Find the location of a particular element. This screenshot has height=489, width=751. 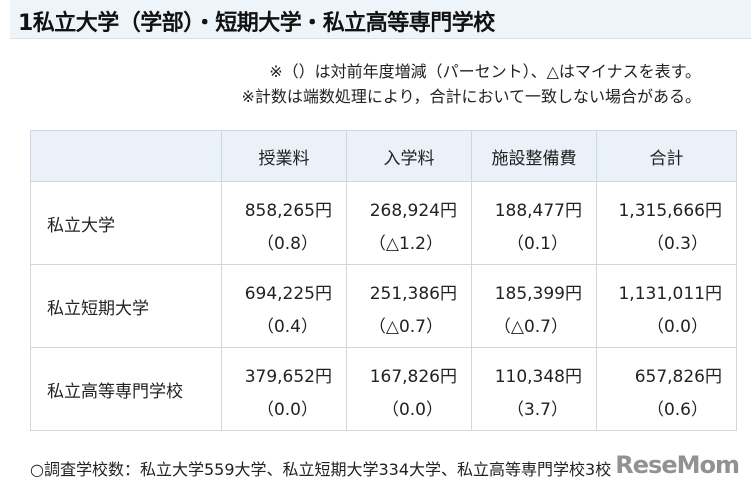

cell-value: 657,826円 is located at coordinates (678, 377).